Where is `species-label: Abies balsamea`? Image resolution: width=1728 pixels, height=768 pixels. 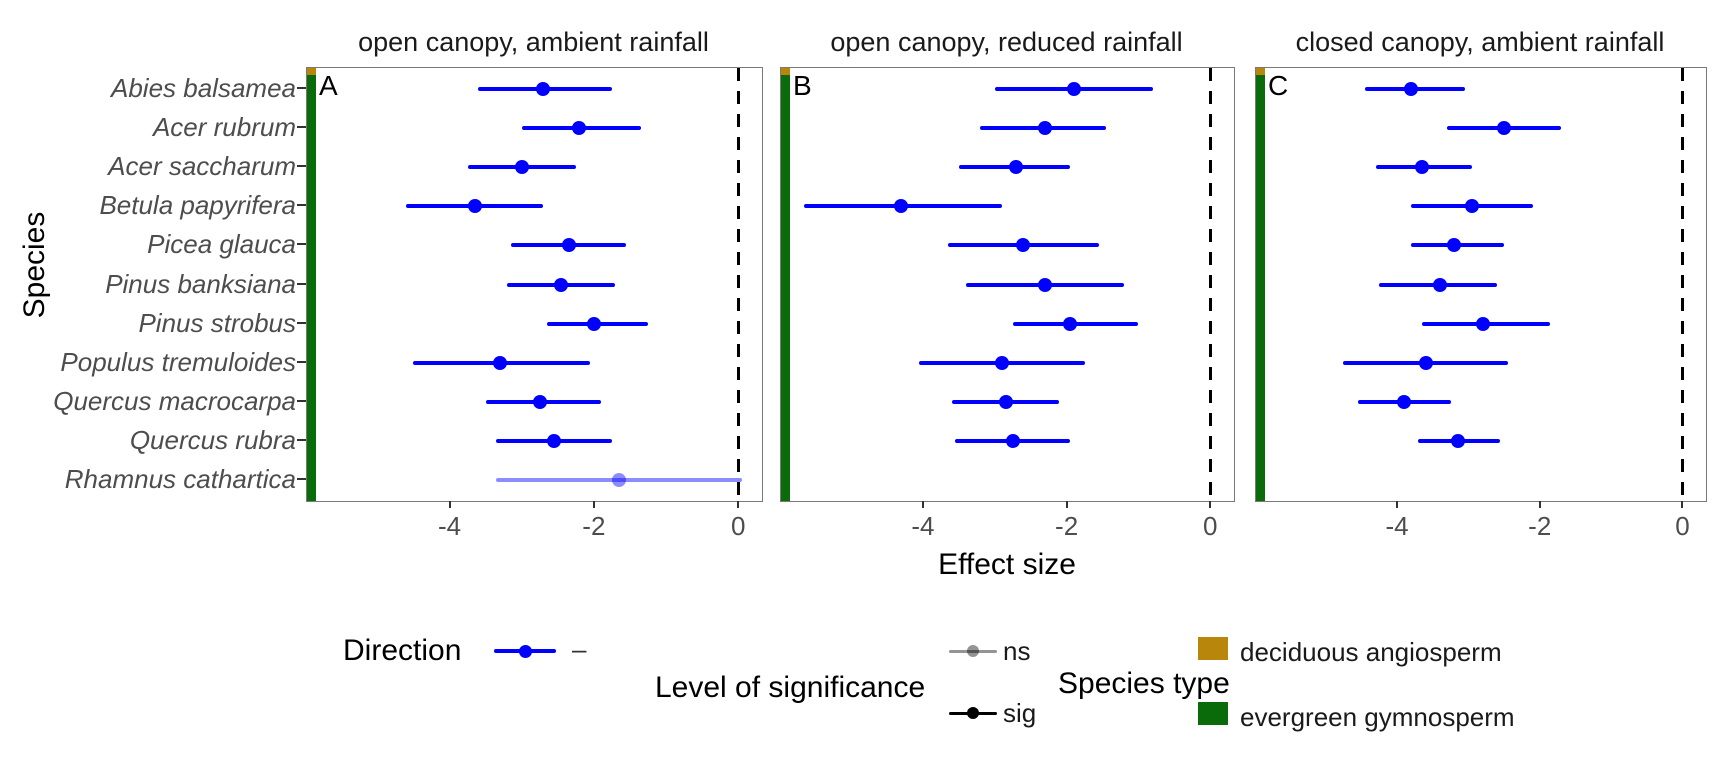 species-label: Abies balsamea is located at coordinates (203, 88).